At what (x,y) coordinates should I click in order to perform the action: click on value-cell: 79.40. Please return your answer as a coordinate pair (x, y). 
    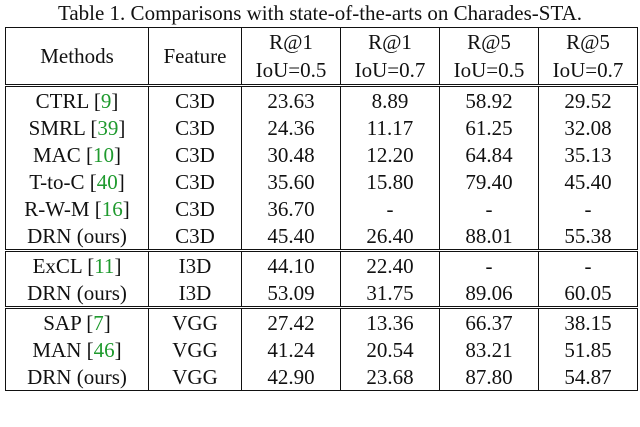
    Looking at the image, I should click on (489, 181).